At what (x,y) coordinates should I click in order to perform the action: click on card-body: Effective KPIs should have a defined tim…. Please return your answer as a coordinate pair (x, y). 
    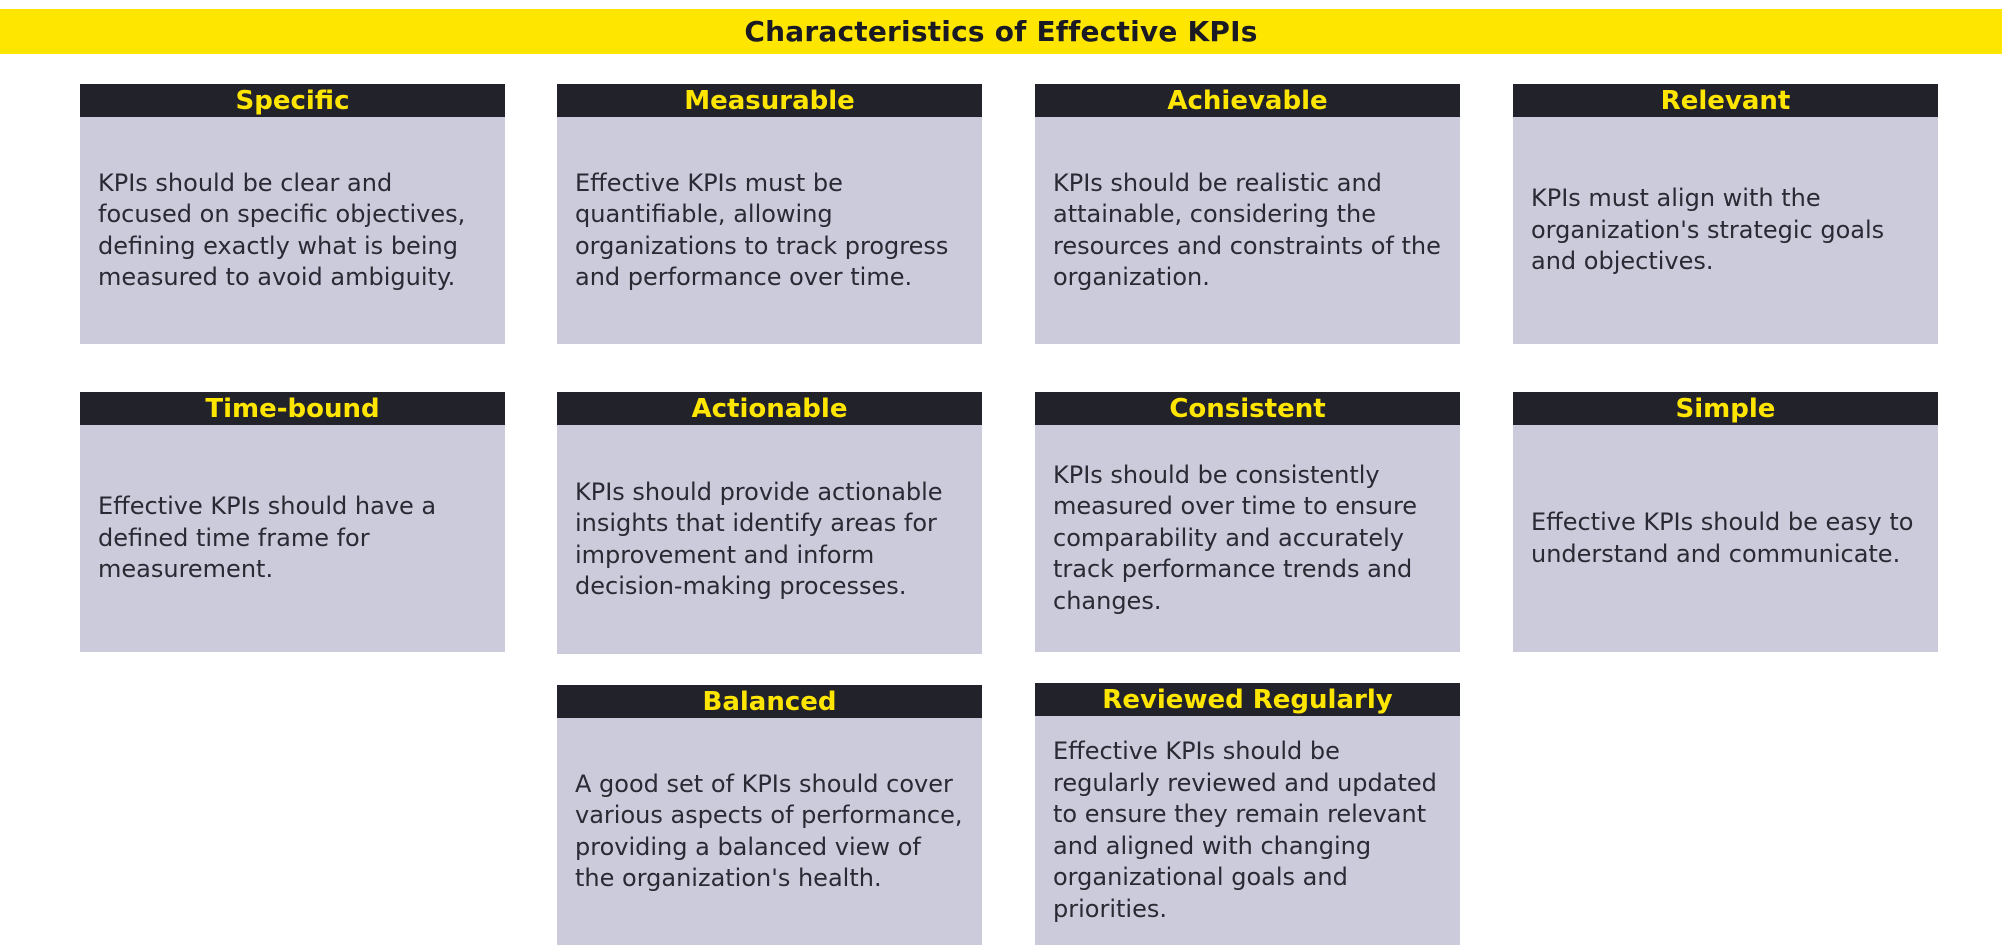
    Looking at the image, I should click on (292, 538).